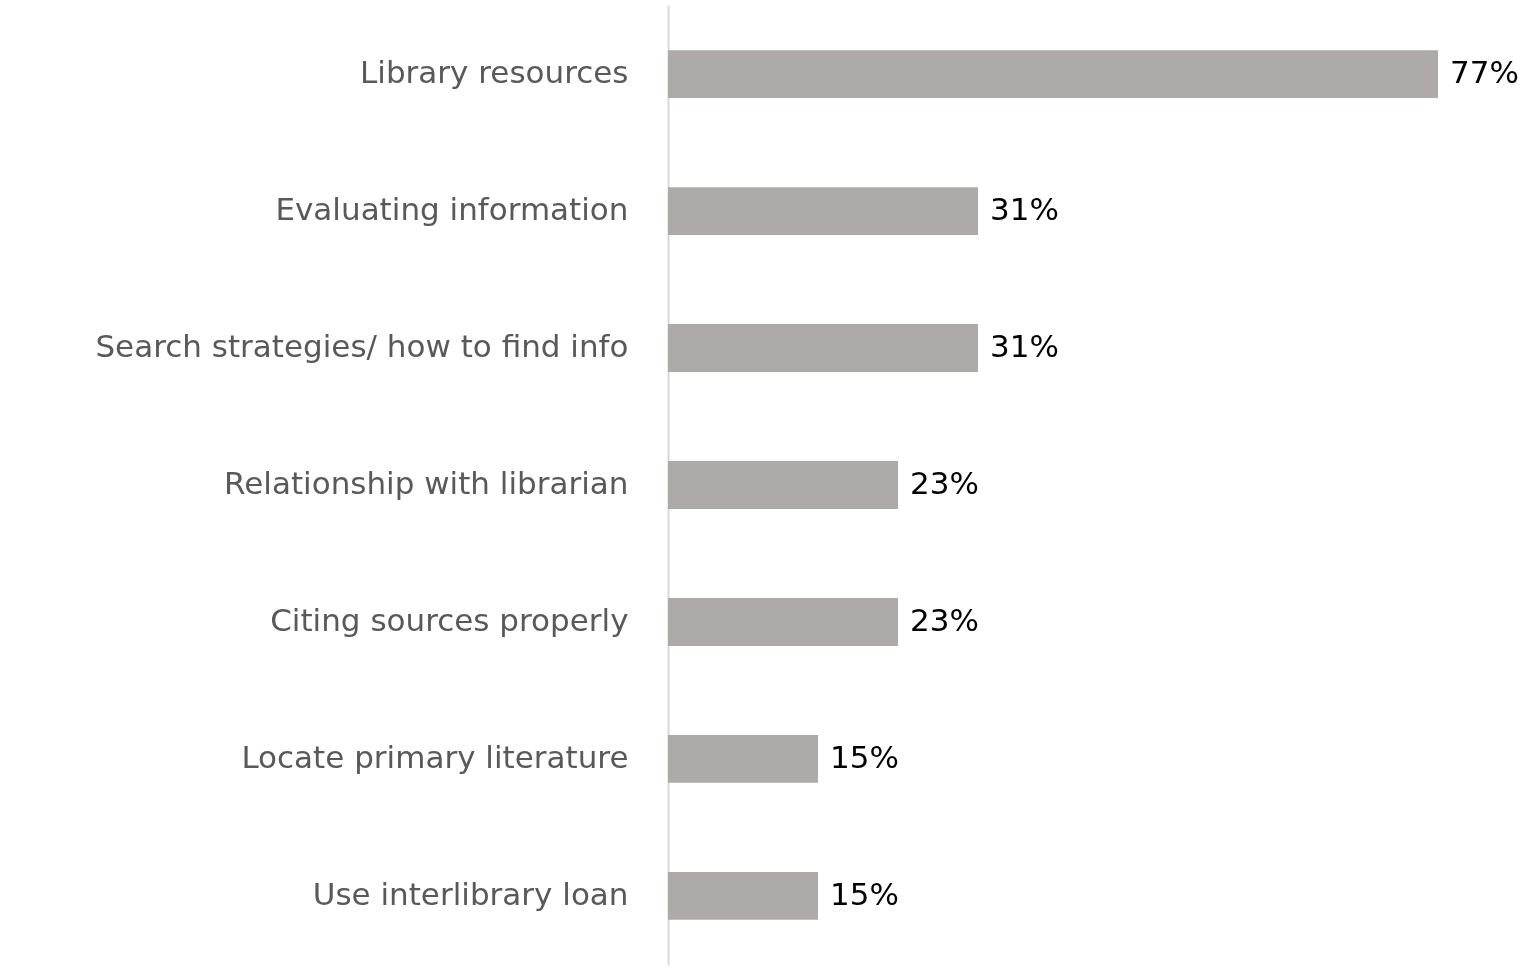  I want to click on y-tick-label: Citing sources properly, so click(449, 619).